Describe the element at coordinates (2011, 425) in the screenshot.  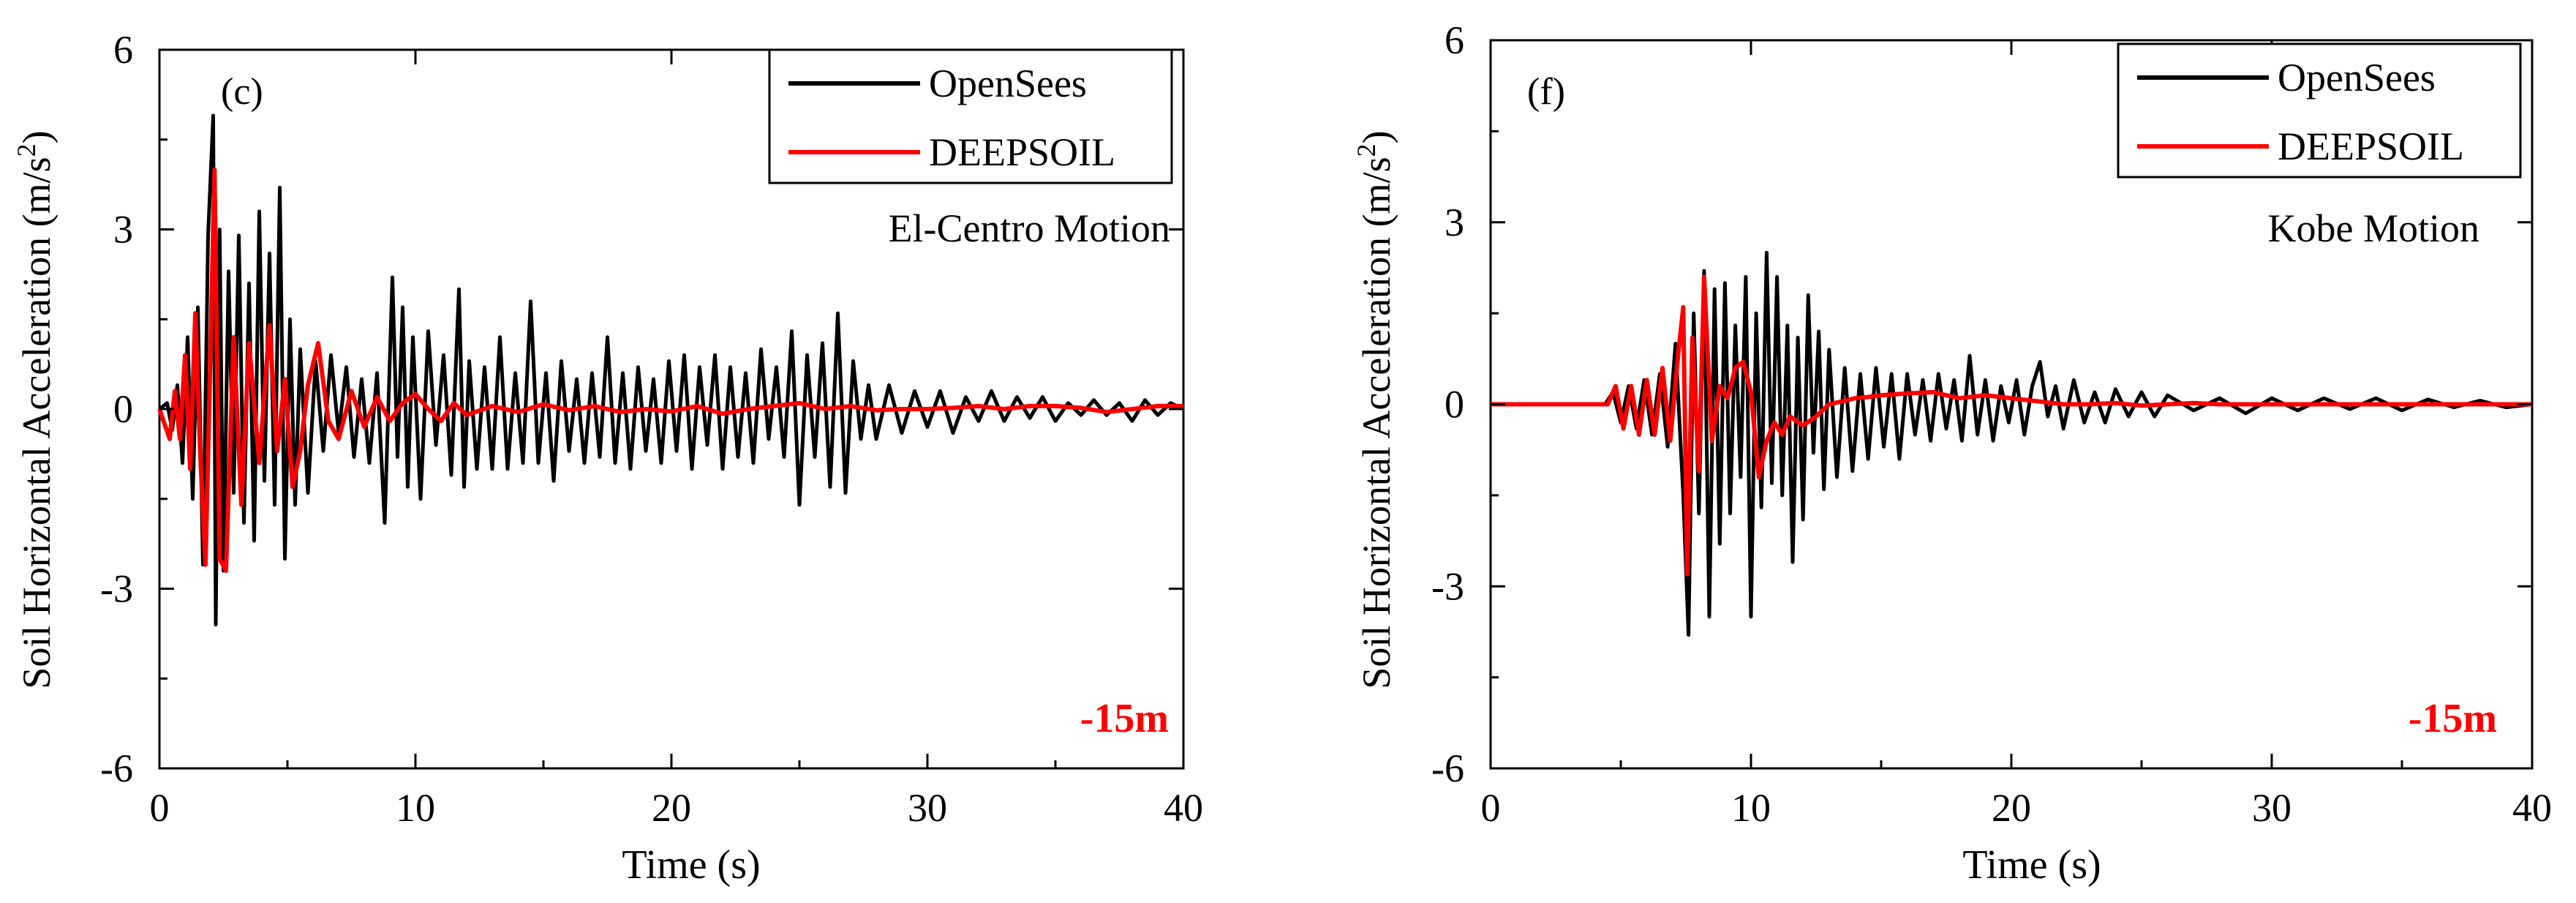
I see `series-line-deepsoil` at that location.